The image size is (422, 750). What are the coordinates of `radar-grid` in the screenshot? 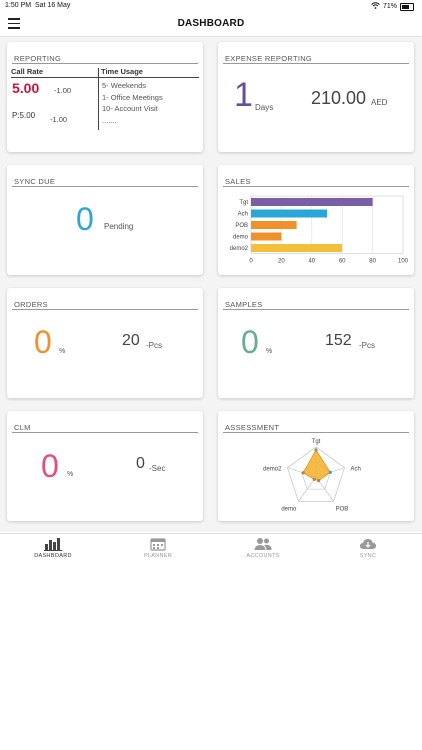 It's located at (316, 474).